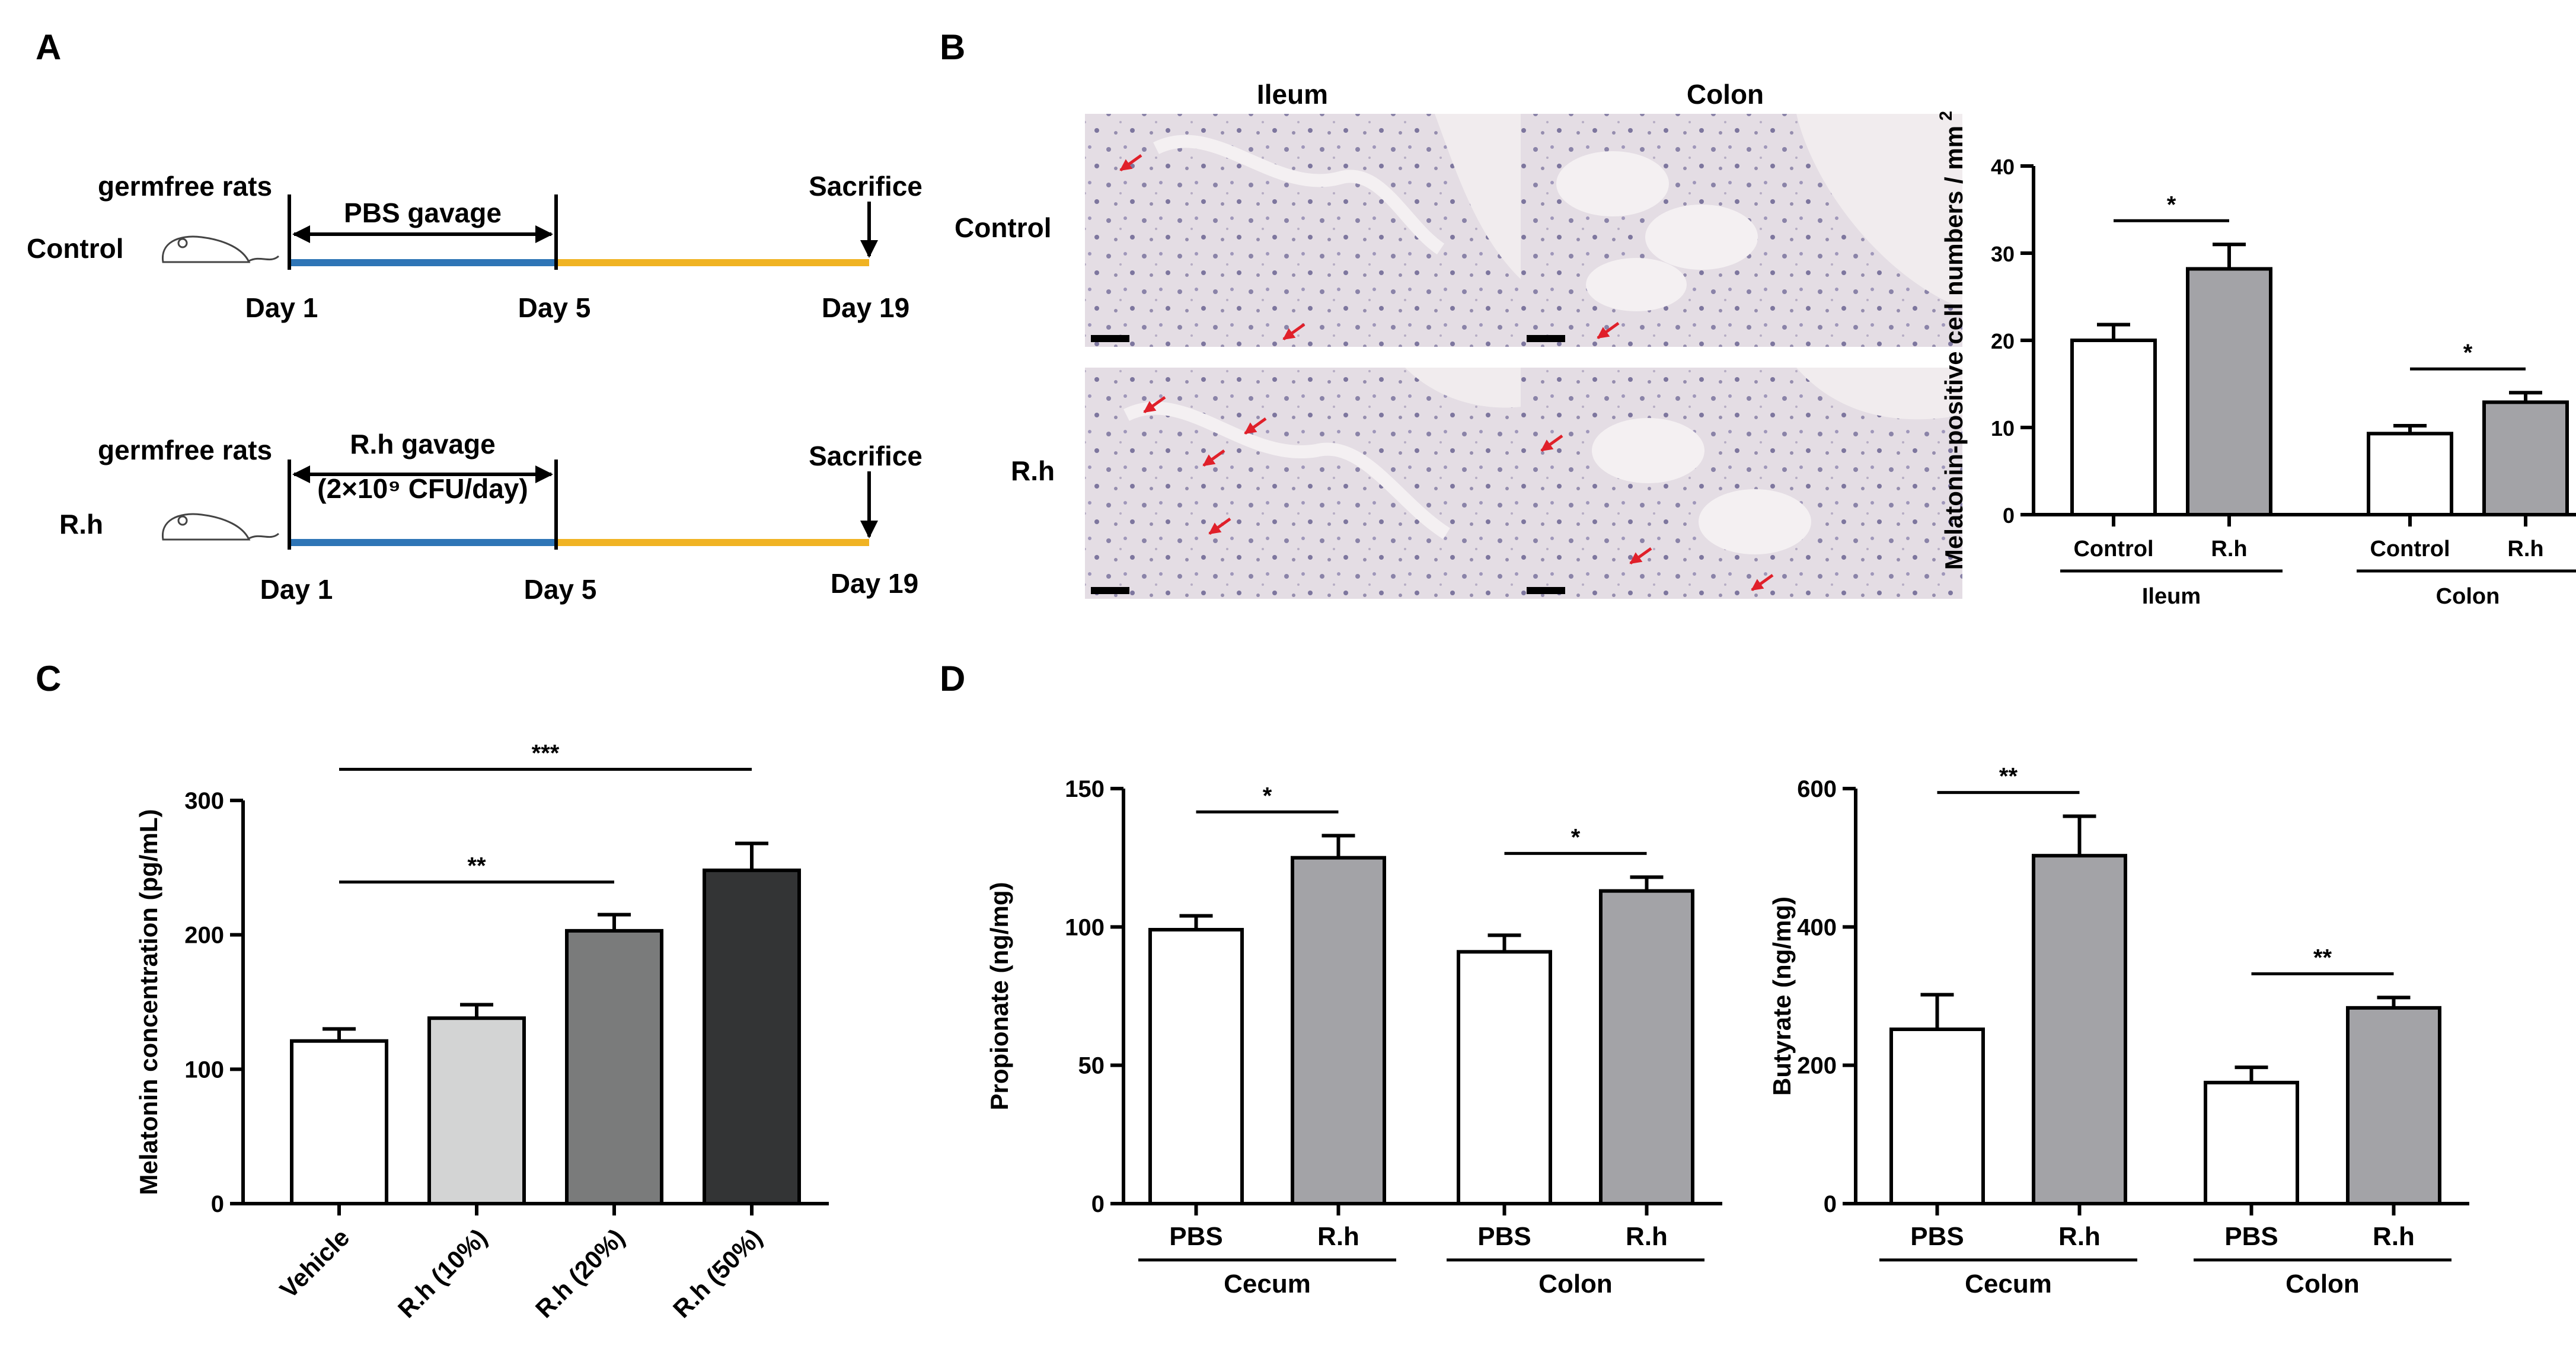  What do you see at coordinates (1817, 789) in the screenshot?
I see `y-tick-label: 600` at bounding box center [1817, 789].